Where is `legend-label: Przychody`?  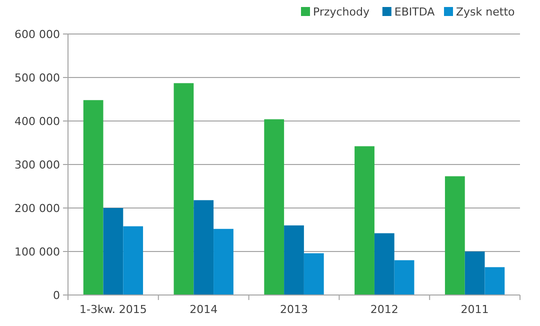
legend-label: Przychody is located at coordinates (341, 12).